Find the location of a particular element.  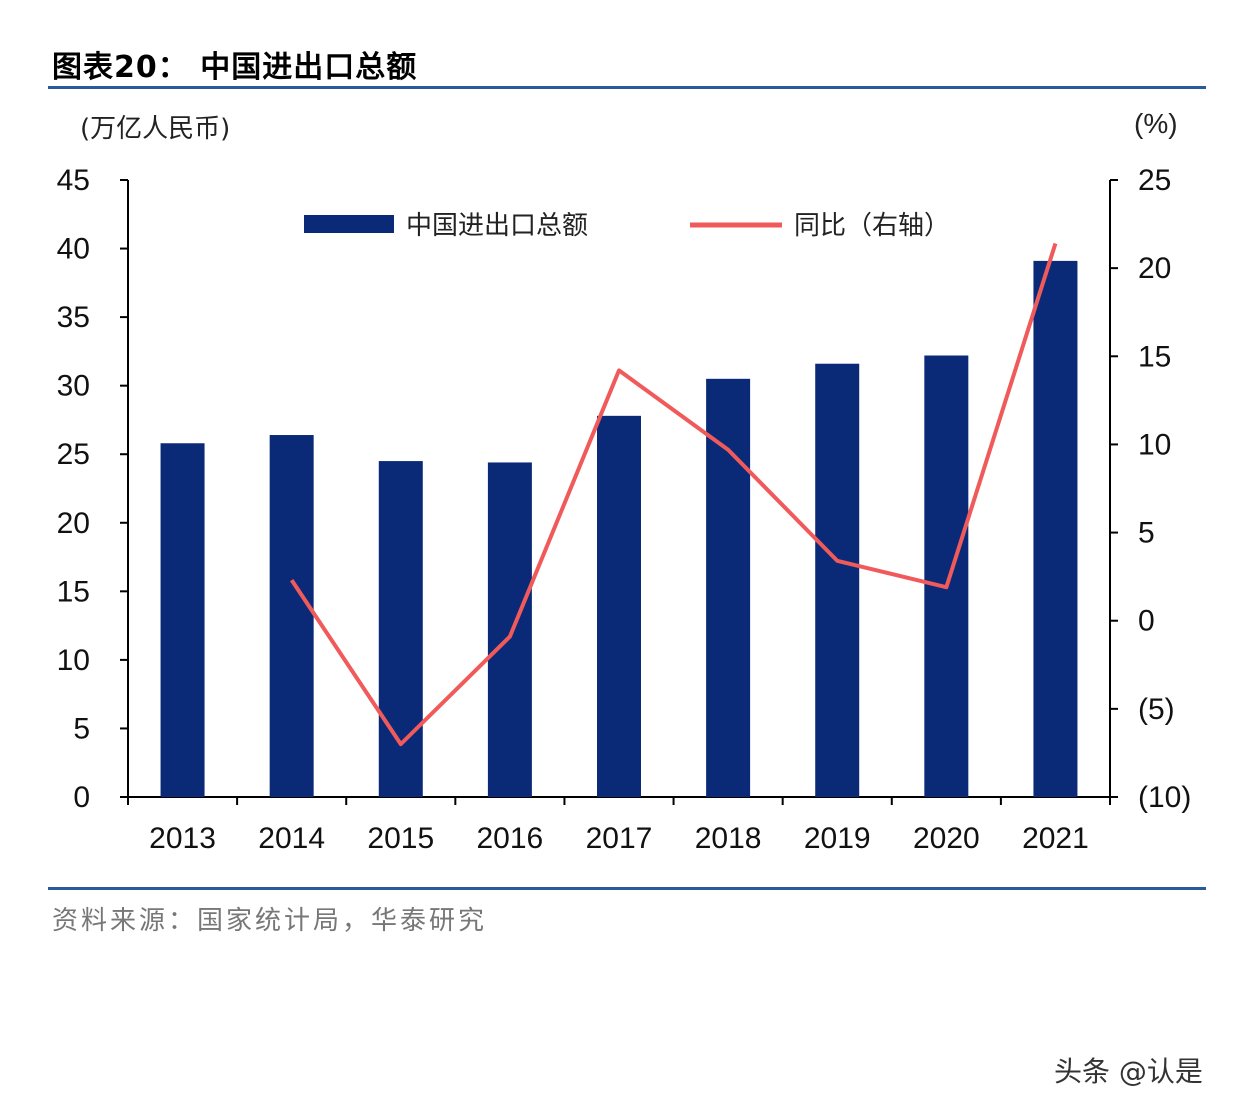

bar-2020 is located at coordinates (946, 576).